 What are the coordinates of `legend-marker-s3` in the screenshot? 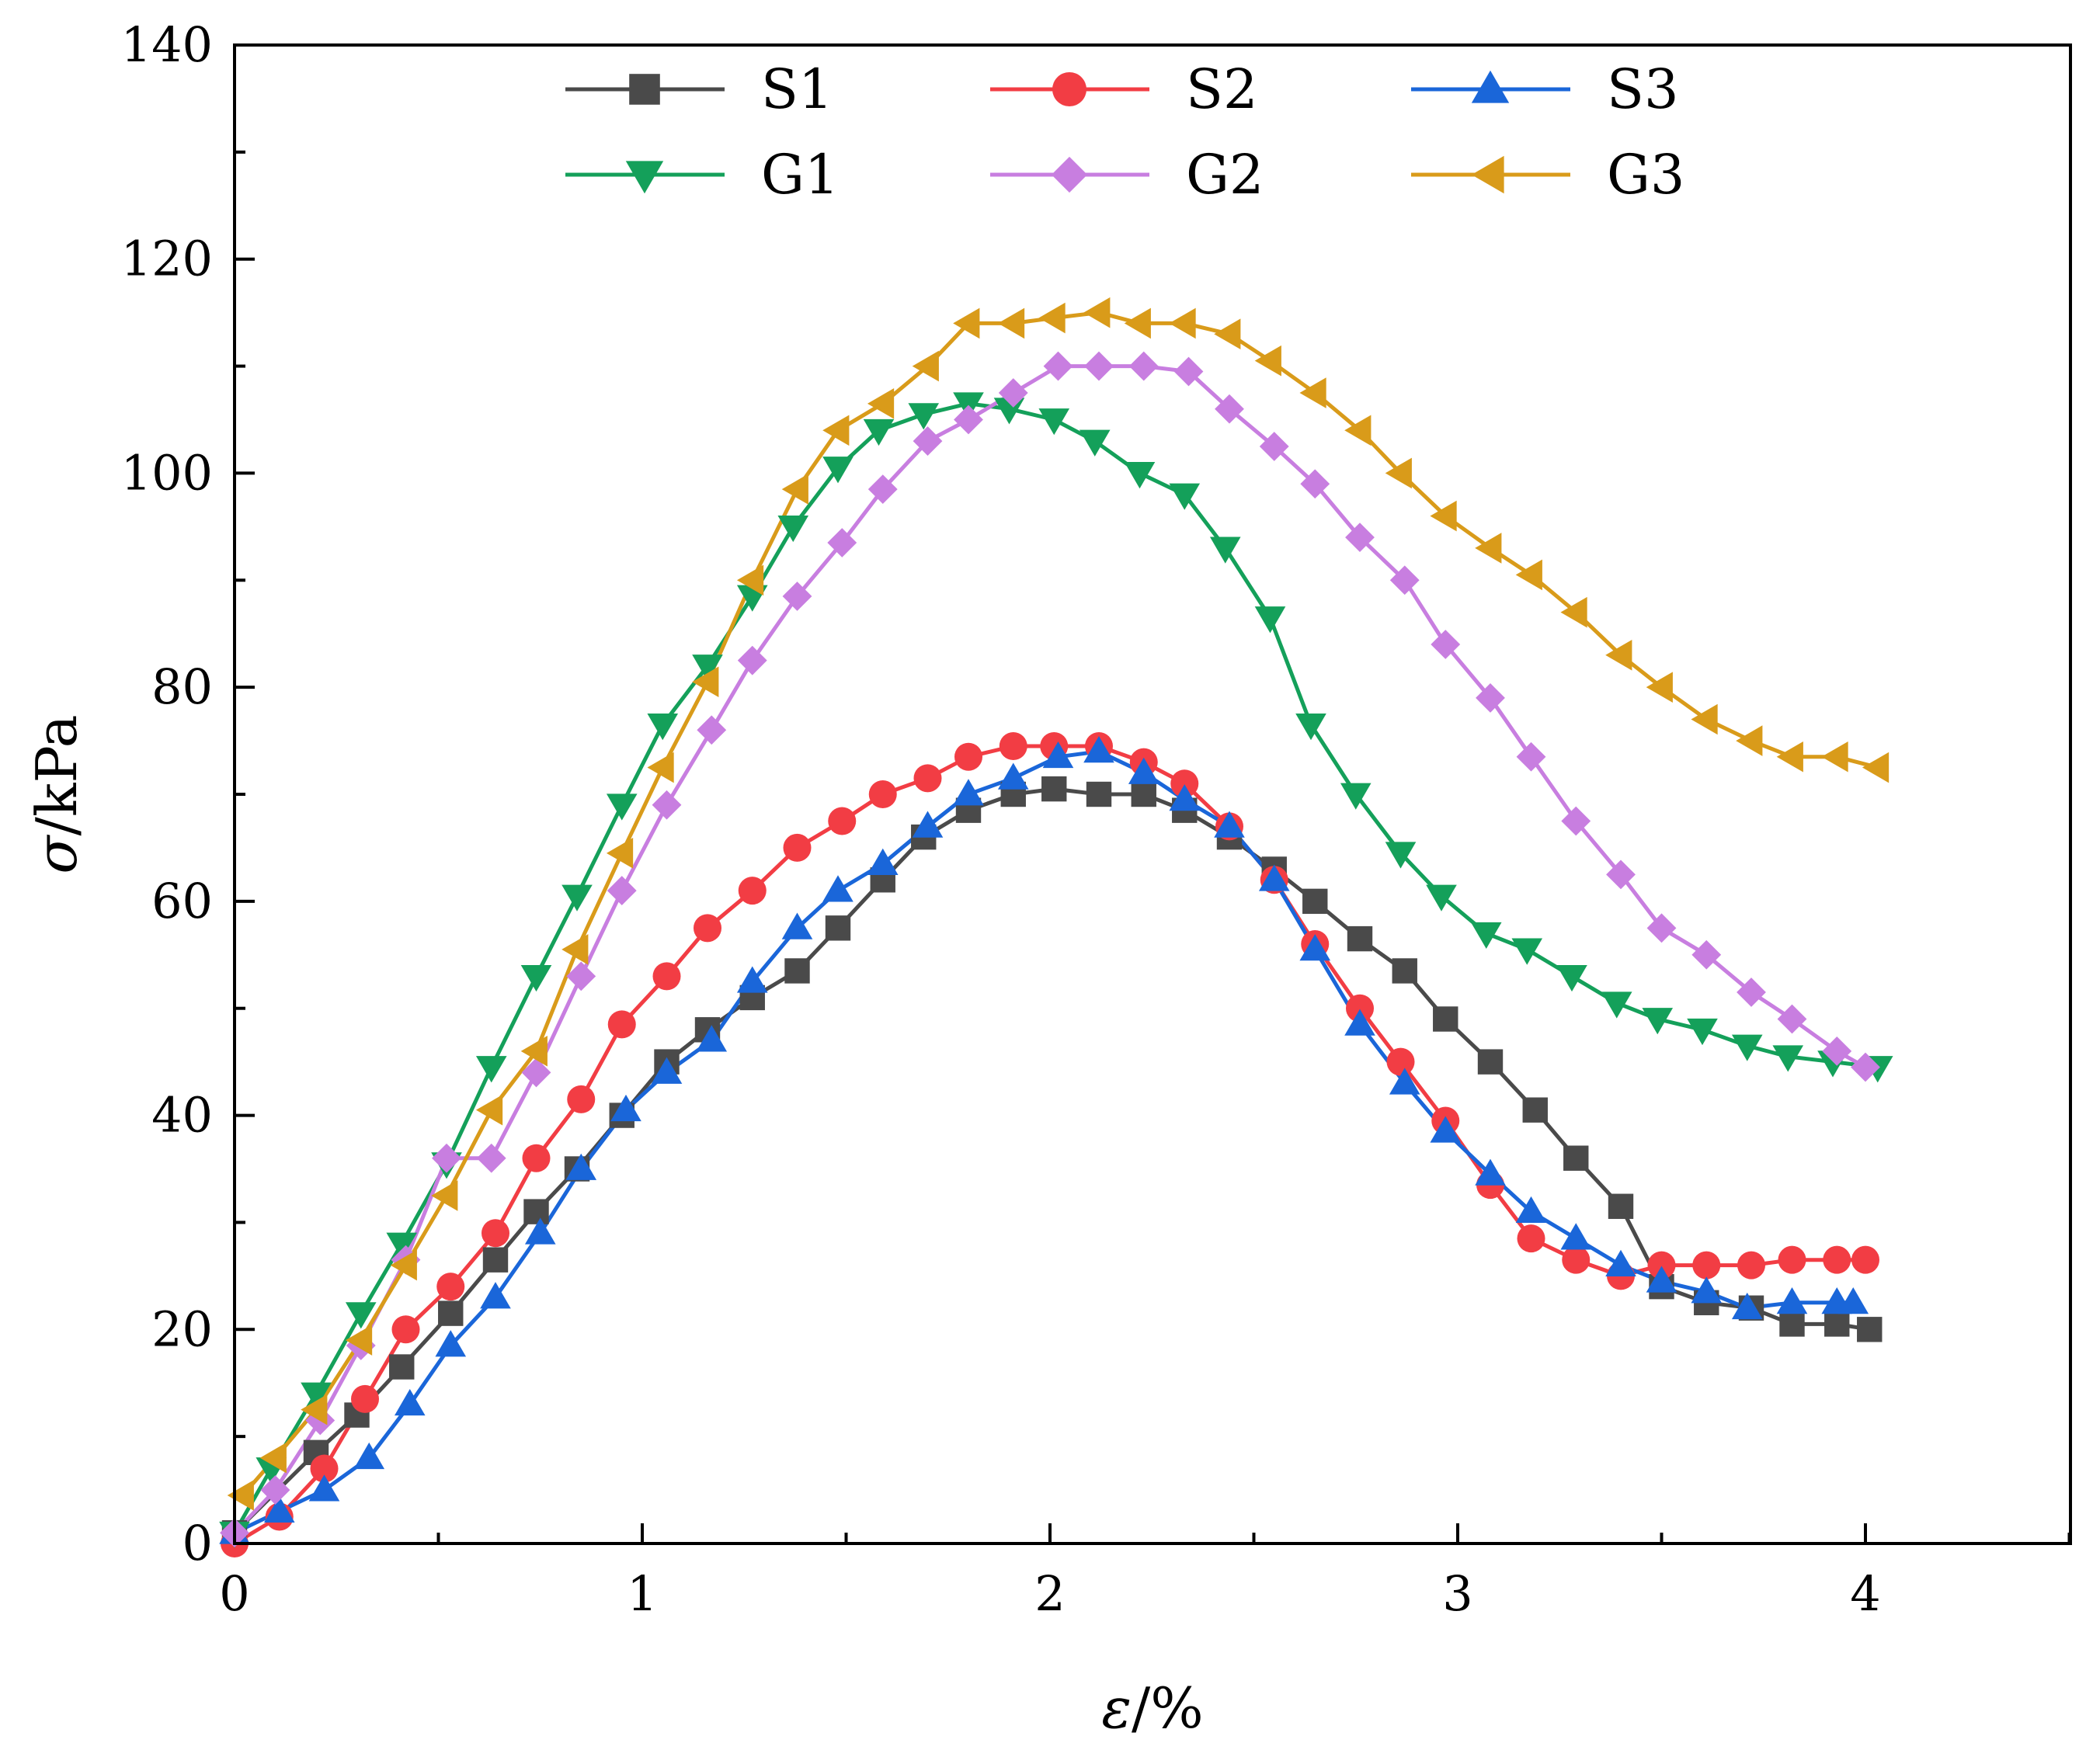 It's located at (1490, 86).